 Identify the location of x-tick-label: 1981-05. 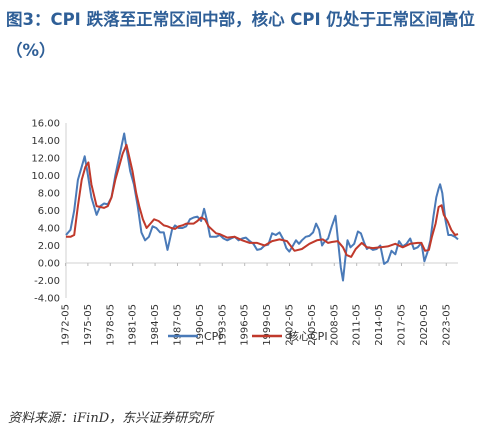
(133, 325).